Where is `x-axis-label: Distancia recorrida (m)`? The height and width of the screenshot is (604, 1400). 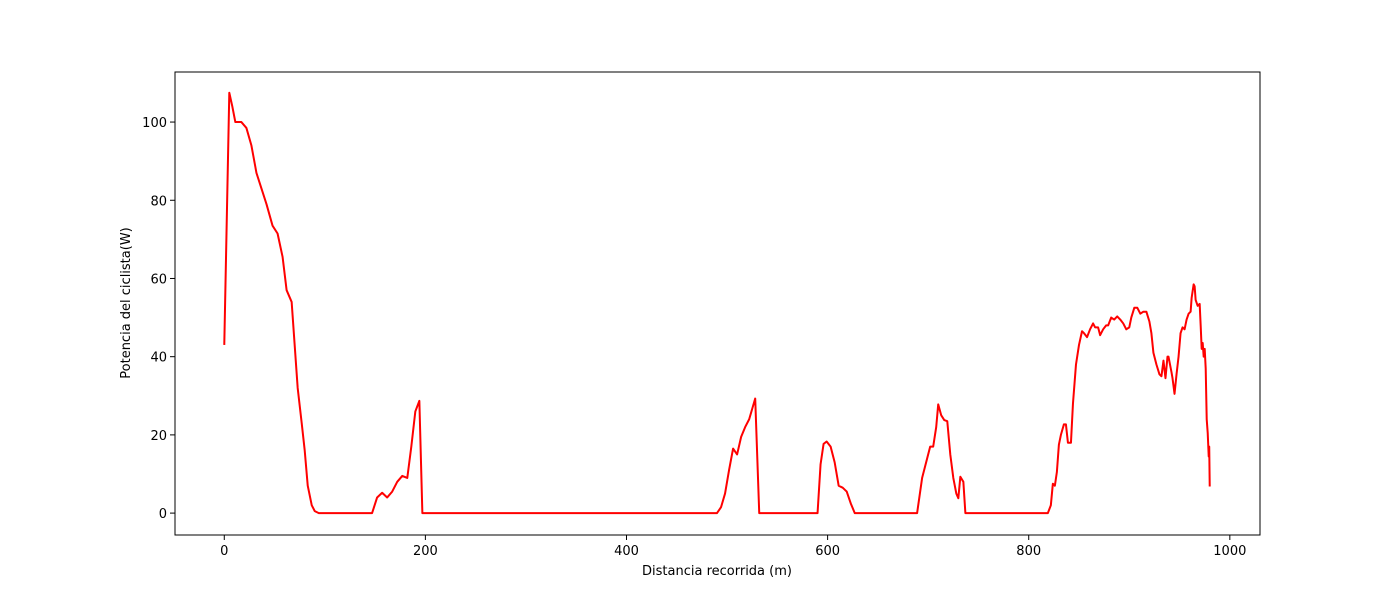
x-axis-label: Distancia recorrida (m) is located at coordinates (717, 571).